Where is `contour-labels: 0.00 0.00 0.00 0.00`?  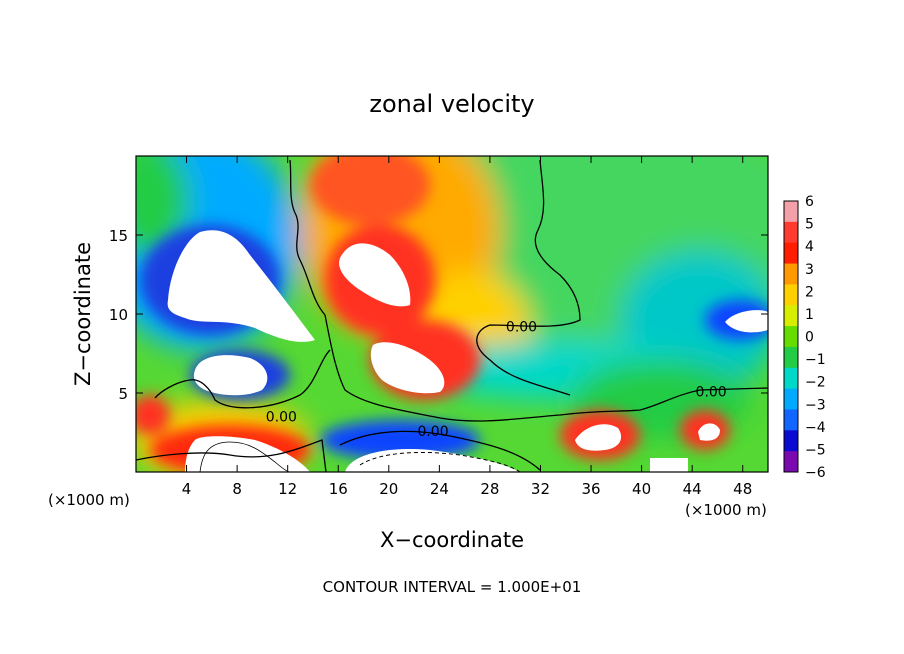
contour-labels: 0.00 0.00 0.00 0.00 is located at coordinates (496, 380).